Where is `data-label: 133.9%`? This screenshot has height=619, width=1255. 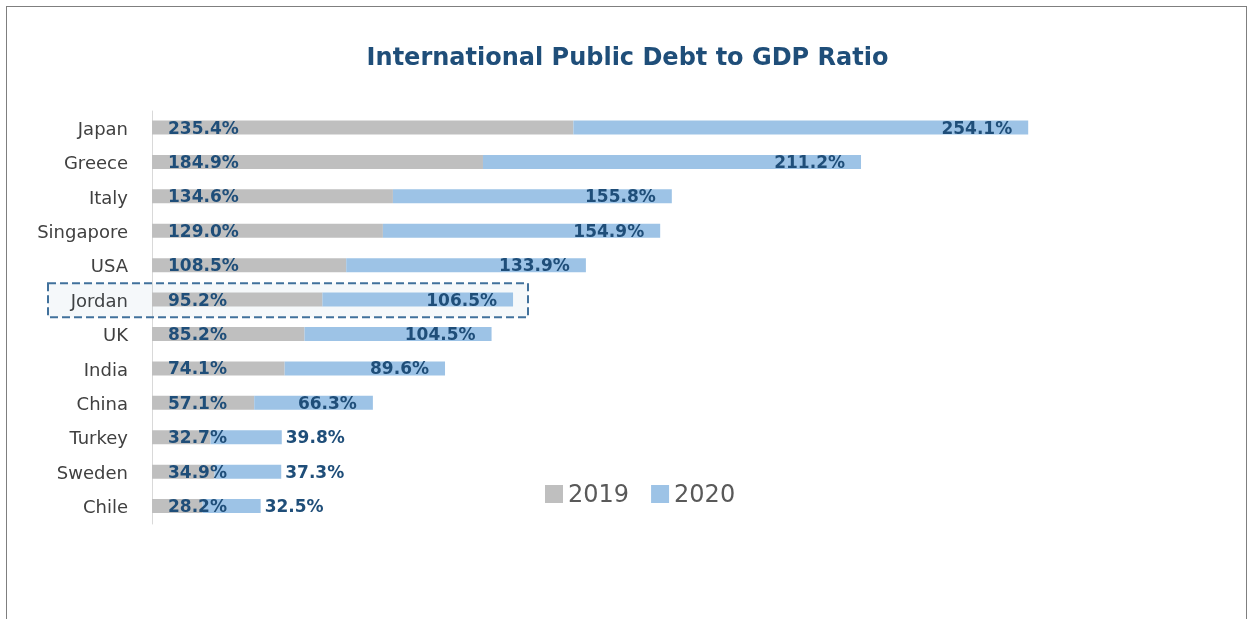 data-label: 133.9% is located at coordinates (534, 265).